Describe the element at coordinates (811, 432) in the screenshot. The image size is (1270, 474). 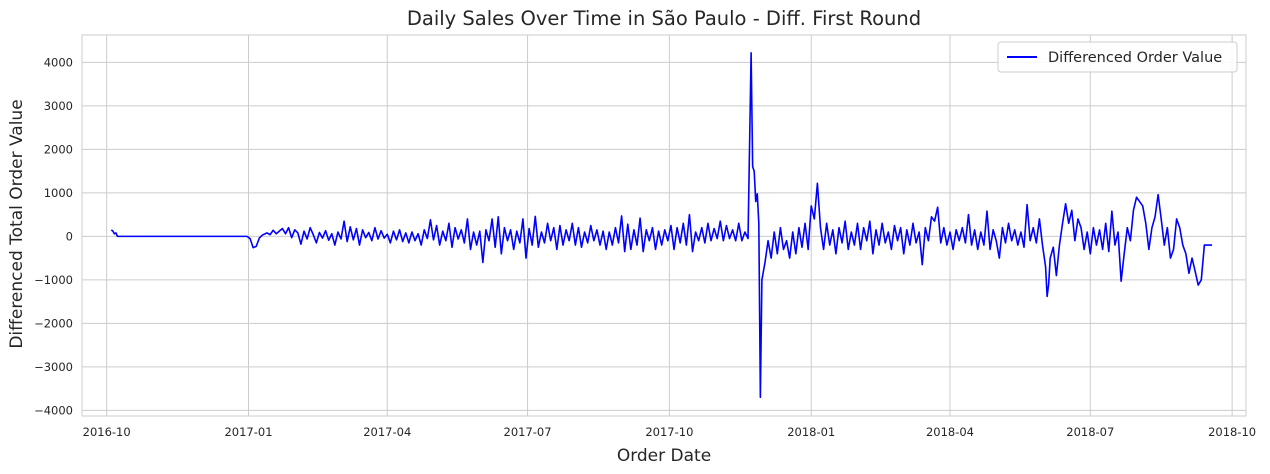
I see `x-tick-label: 2018-01` at that location.